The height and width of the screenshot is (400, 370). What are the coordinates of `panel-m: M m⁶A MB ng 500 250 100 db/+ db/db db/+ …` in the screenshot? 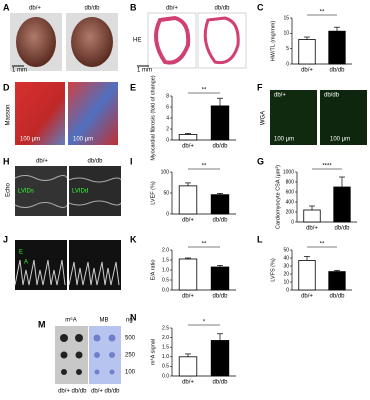 It's located at (87, 356).